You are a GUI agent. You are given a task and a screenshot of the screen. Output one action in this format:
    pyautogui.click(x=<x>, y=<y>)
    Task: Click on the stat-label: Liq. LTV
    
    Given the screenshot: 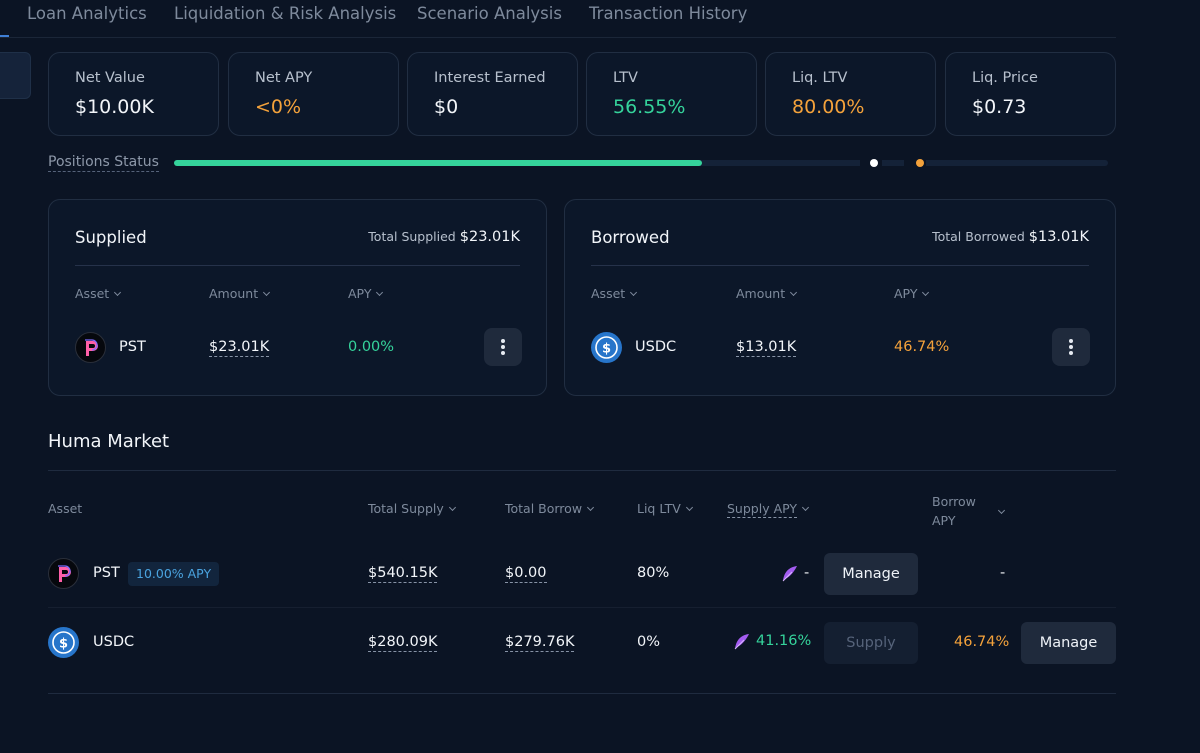 What is the action you would take?
    pyautogui.click(x=820, y=78)
    